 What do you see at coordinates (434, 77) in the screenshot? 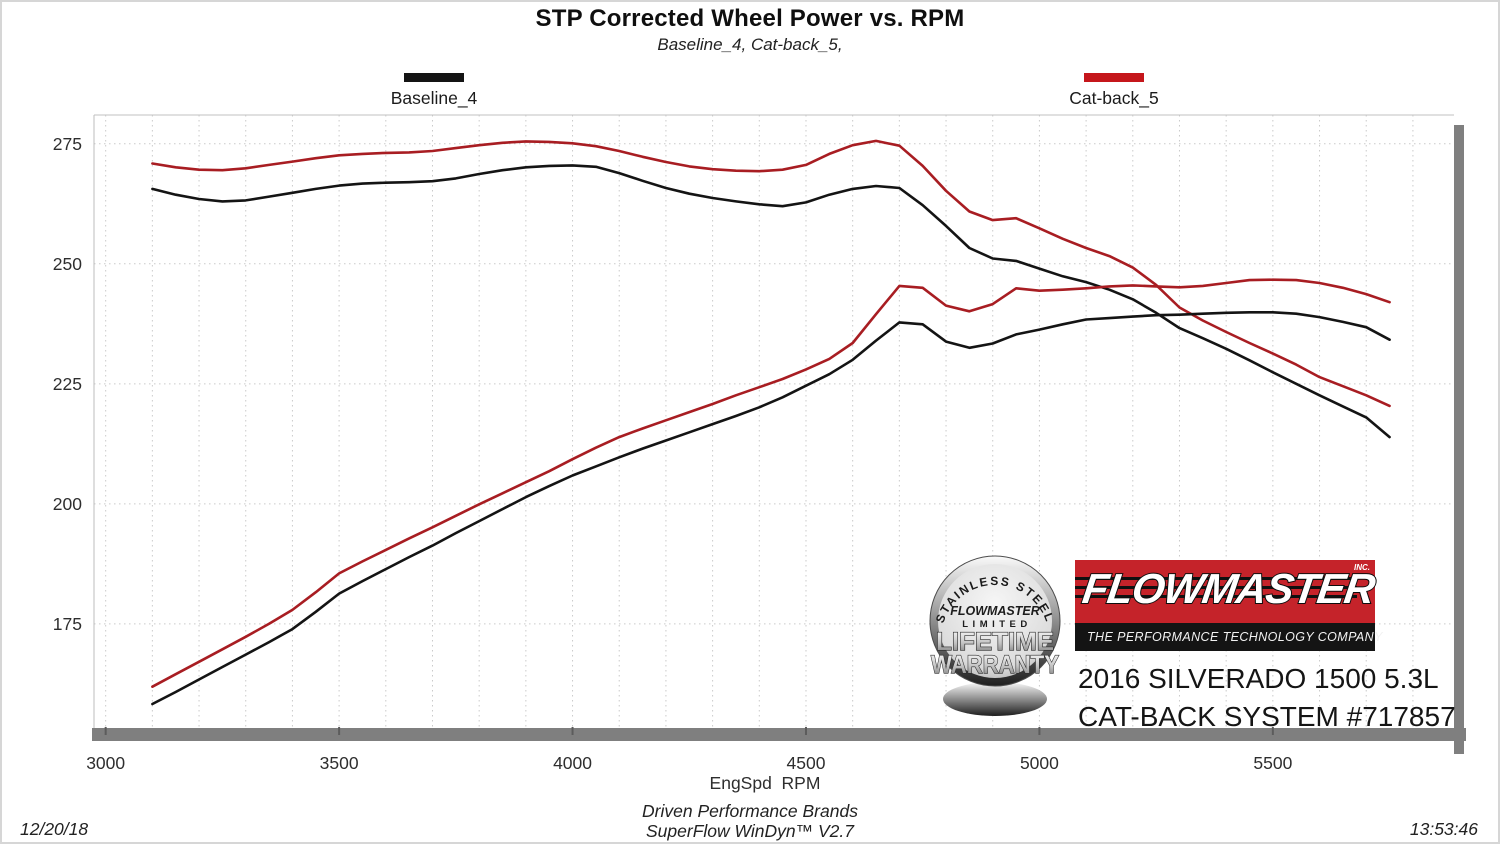
I see `legend-swatch-baseline` at bounding box center [434, 77].